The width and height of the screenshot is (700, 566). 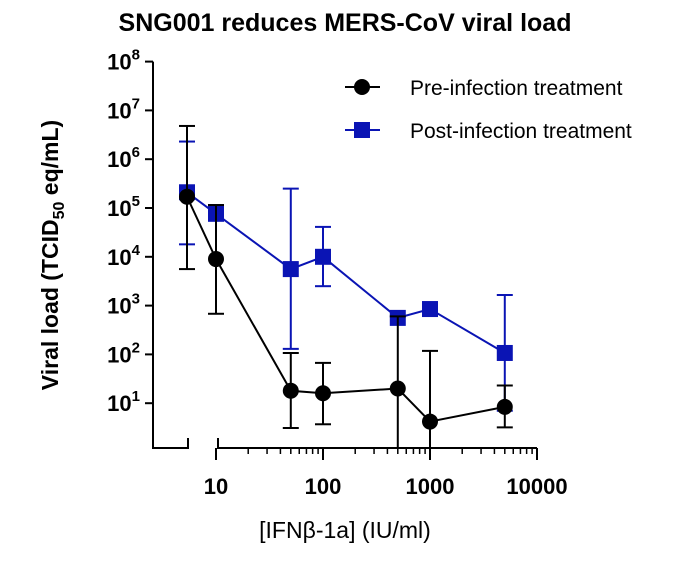 I want to click on y-tick-label: 10², so click(x=123, y=353).